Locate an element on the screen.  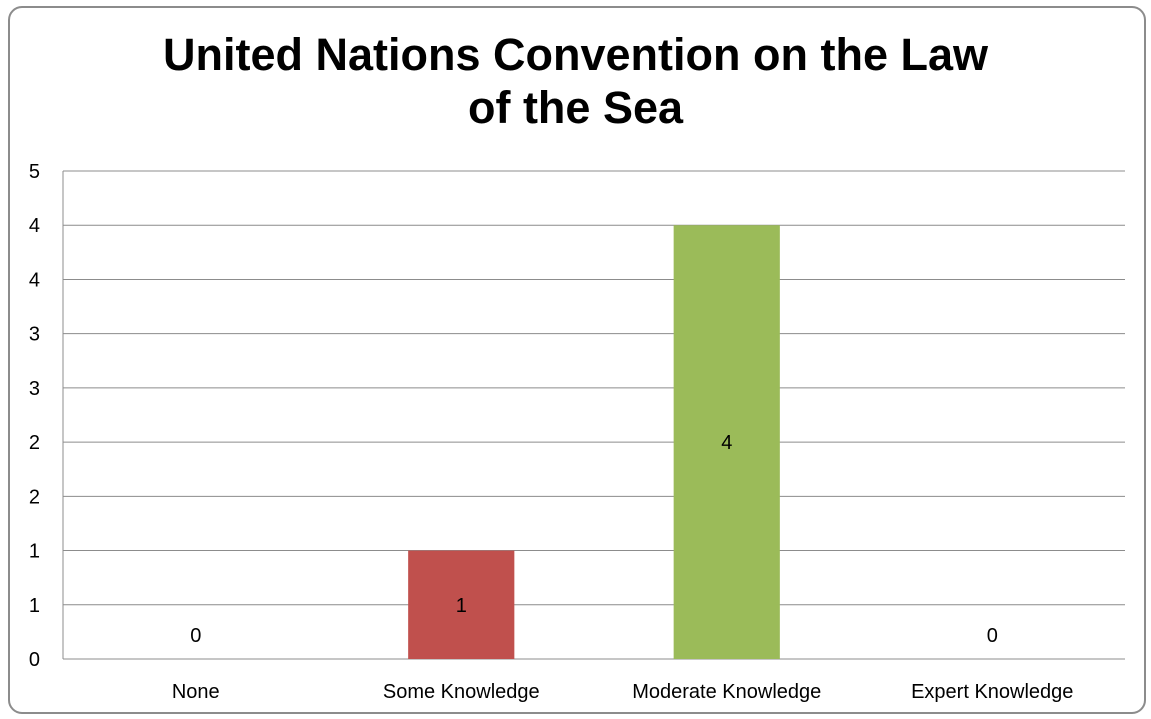
category-label: Some Knowledge is located at coordinates (461, 692).